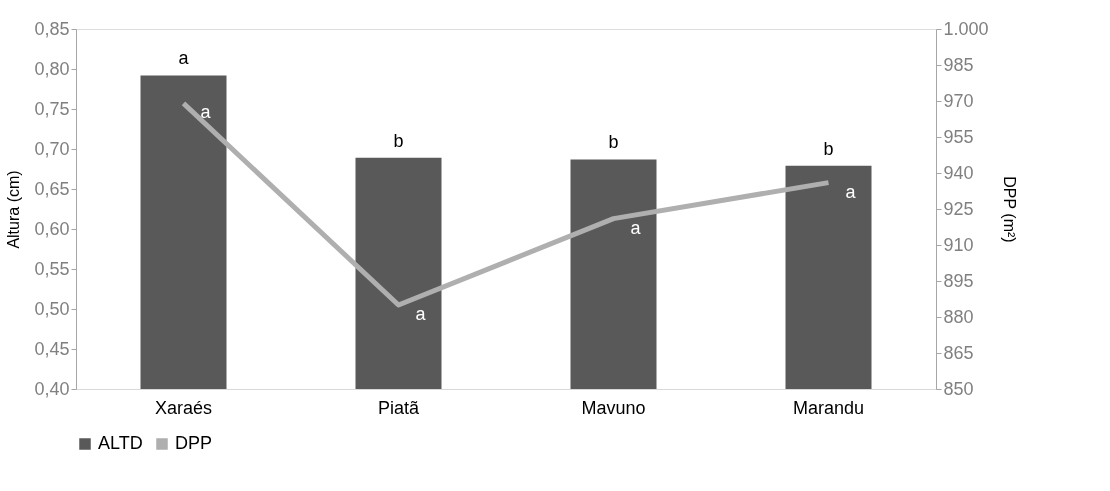  Describe the element at coordinates (52, 388) in the screenshot. I see `y-tick-label: 0,40` at that location.